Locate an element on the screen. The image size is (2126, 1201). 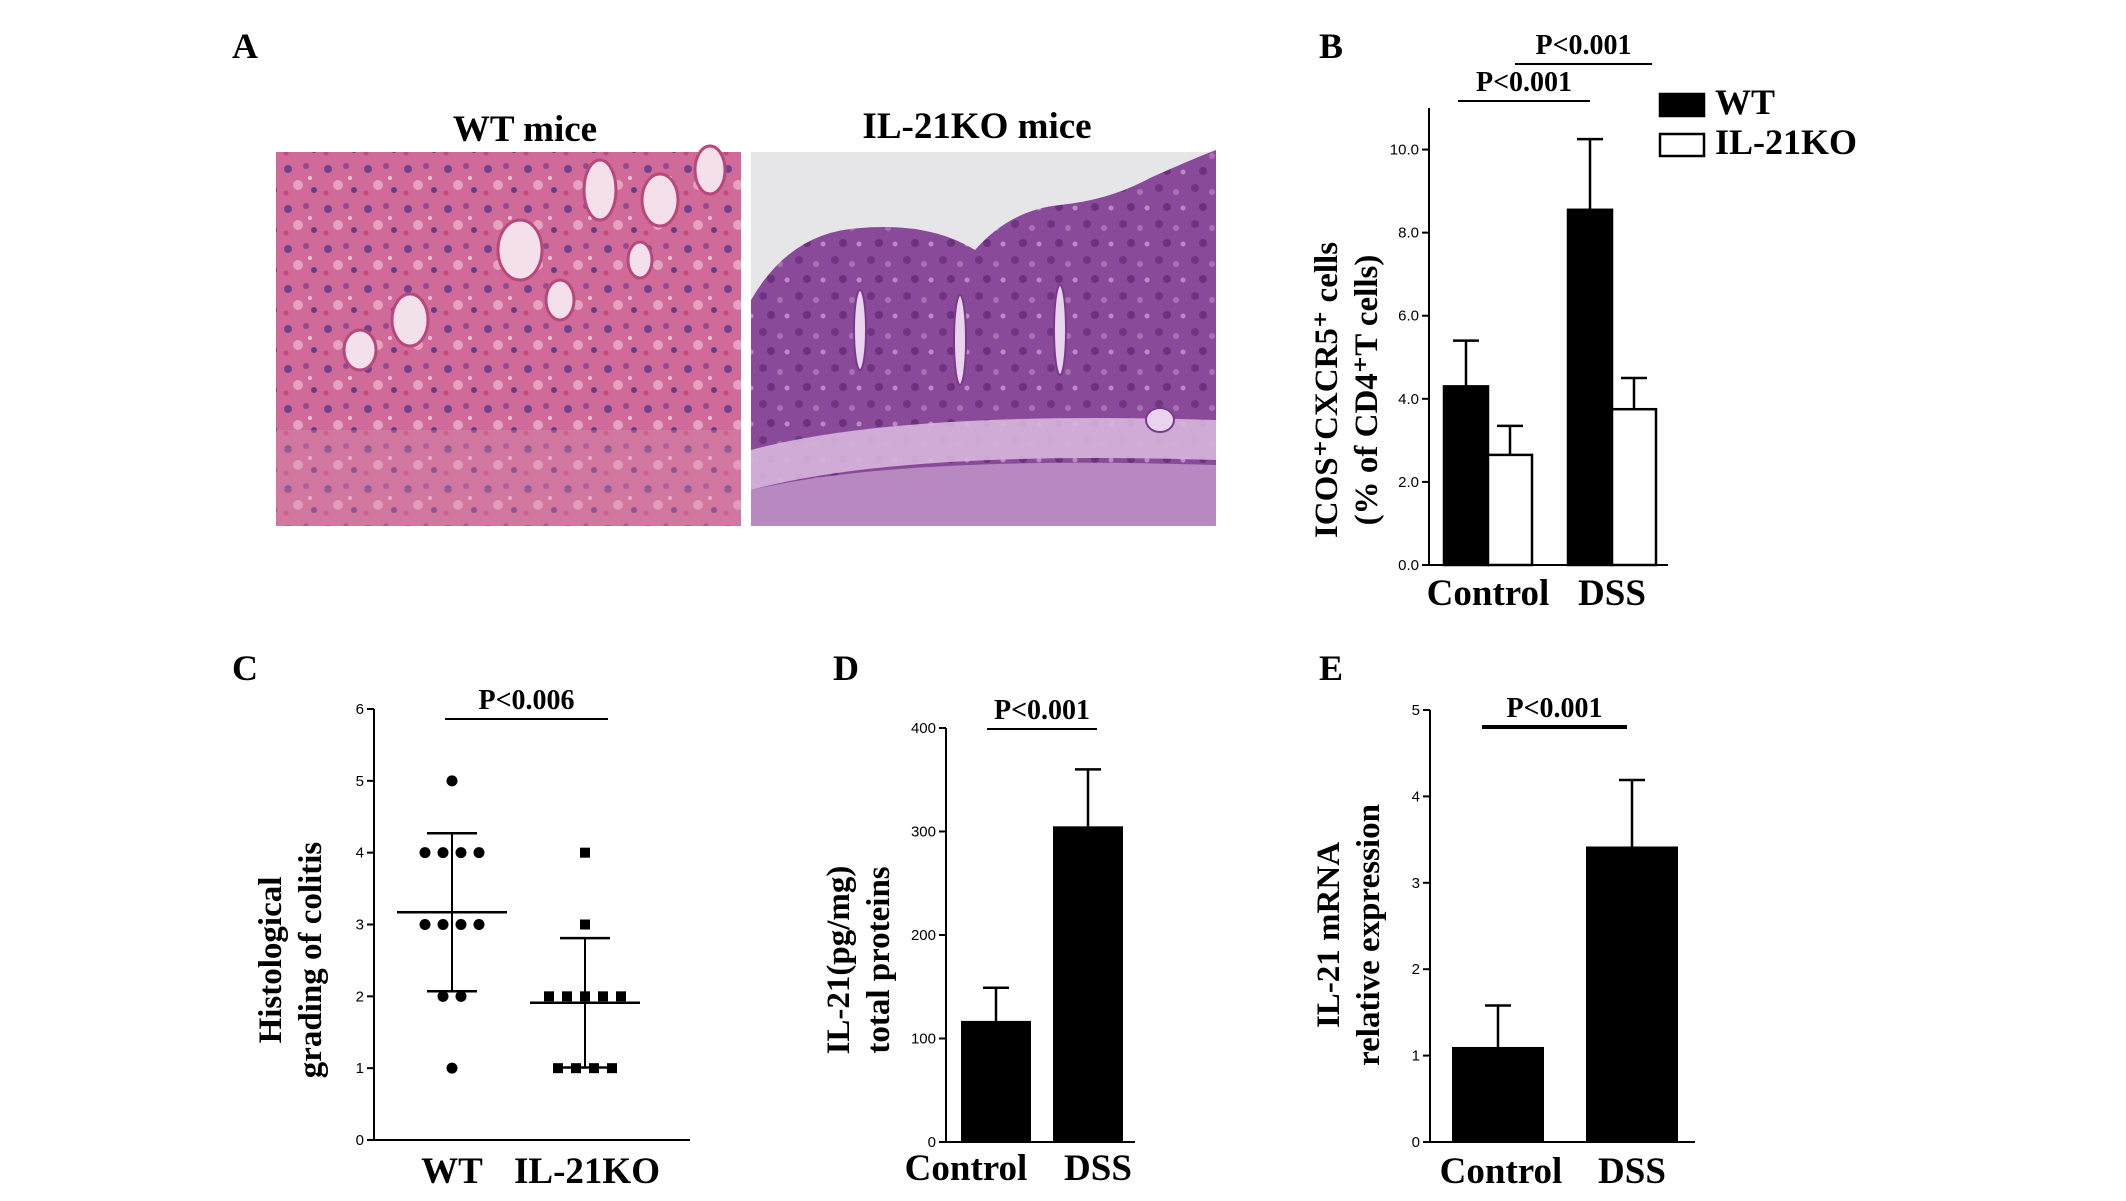
il21ko-mice-title: IL-21KO mice is located at coordinates (976, 126).